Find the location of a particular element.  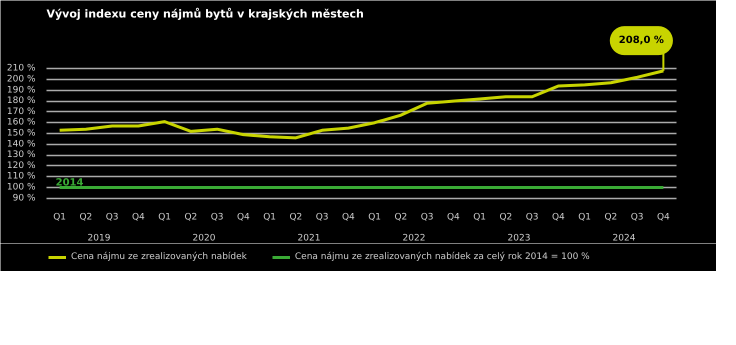

y-tick-label: 210 % is located at coordinates (21, 69).